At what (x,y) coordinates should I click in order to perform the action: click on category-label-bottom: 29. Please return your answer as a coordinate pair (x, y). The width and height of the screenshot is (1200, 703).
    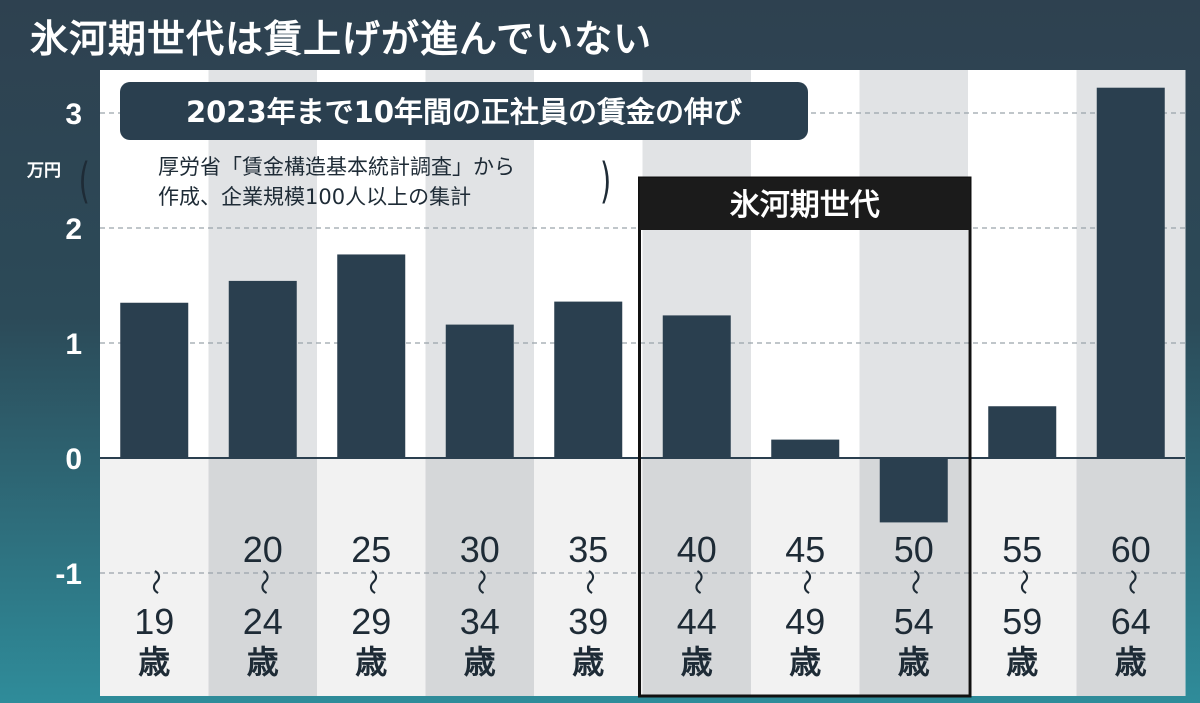
    Looking at the image, I should click on (371, 621).